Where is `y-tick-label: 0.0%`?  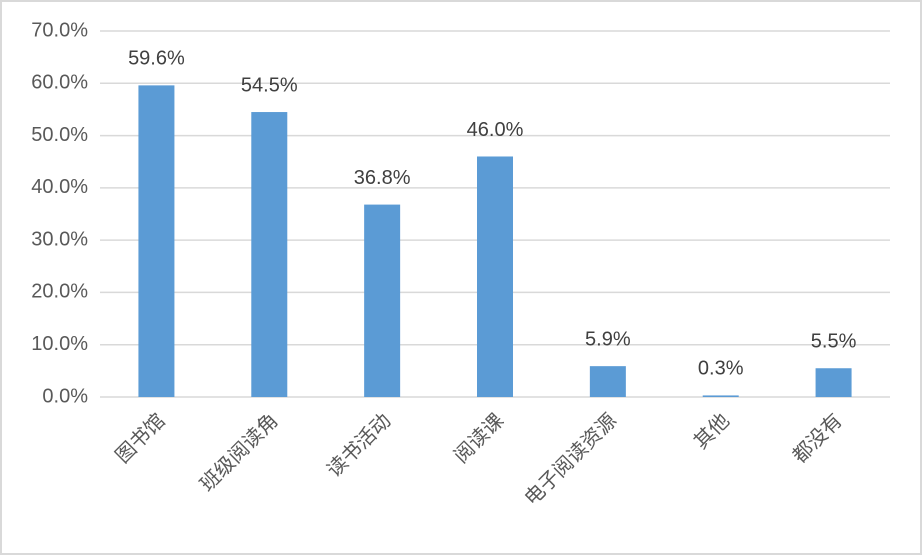 y-tick-label: 0.0% is located at coordinates (65, 396).